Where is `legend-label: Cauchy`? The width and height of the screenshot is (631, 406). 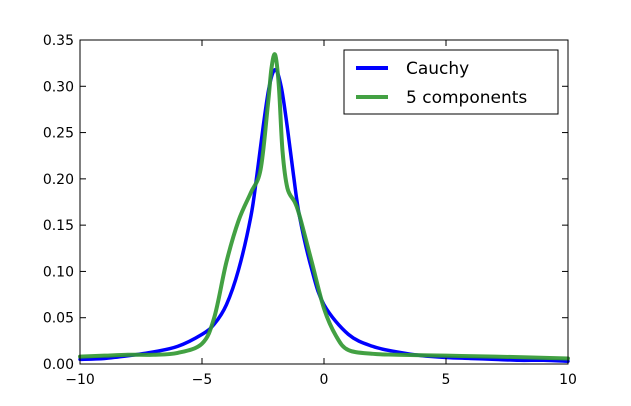
legend-label: Cauchy is located at coordinates (437, 69).